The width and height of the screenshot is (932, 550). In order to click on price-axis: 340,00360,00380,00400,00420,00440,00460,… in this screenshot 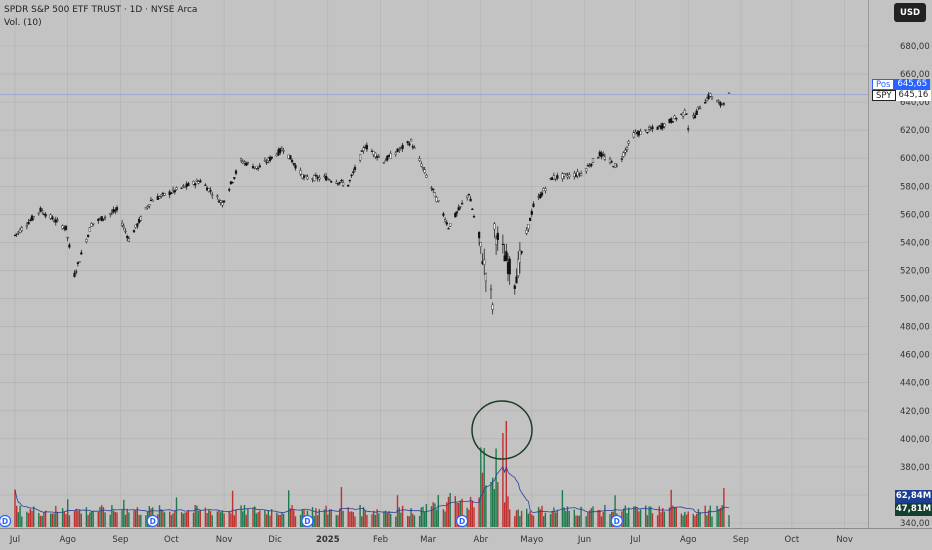, I will do `click(915, 285)`.